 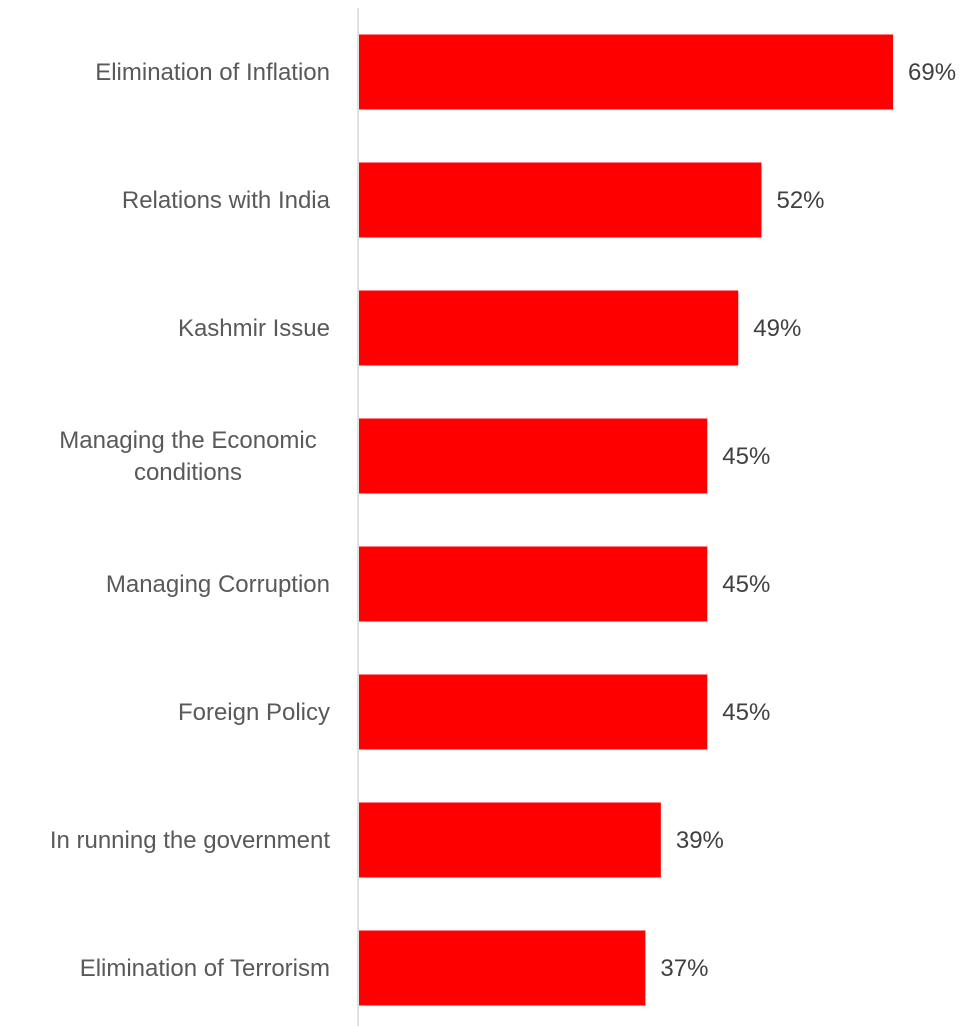 I want to click on category-label: Kashmir Issue, so click(x=254, y=328).